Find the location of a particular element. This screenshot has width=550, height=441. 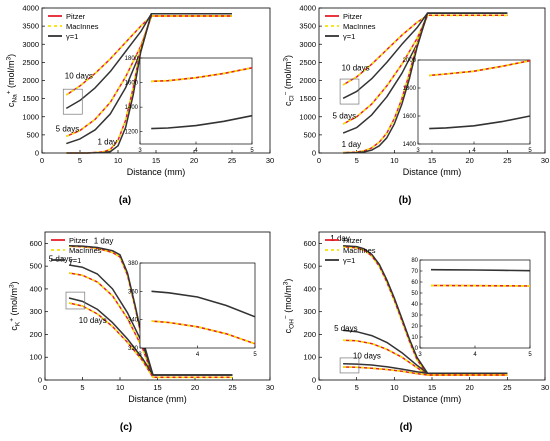

inset-y-tick-label: 20 is located at coordinates (414, 327).